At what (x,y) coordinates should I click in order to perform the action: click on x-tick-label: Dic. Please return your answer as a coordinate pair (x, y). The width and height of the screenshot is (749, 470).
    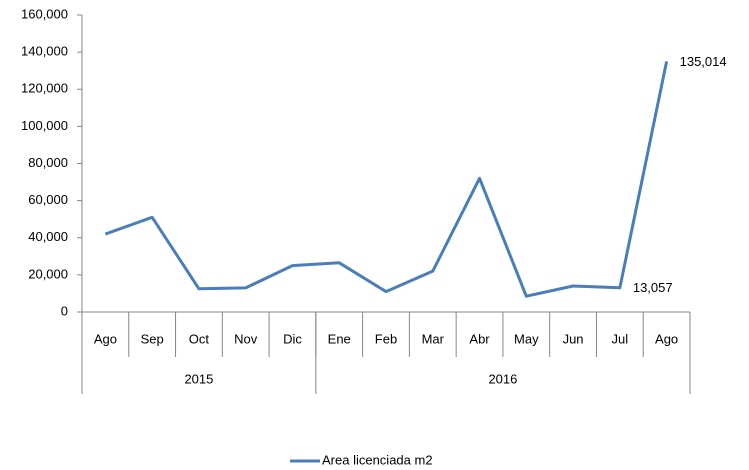
    Looking at the image, I should click on (292, 338).